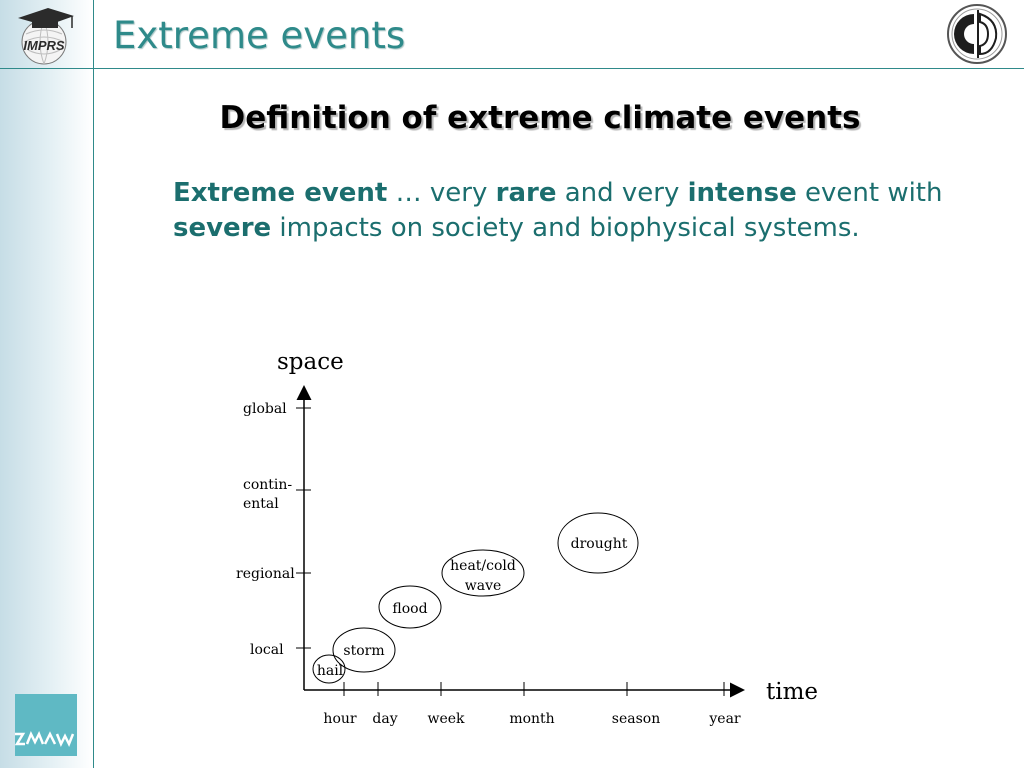  Describe the element at coordinates (259, 35) in the screenshot. I see `slide-title: Extreme events` at that location.